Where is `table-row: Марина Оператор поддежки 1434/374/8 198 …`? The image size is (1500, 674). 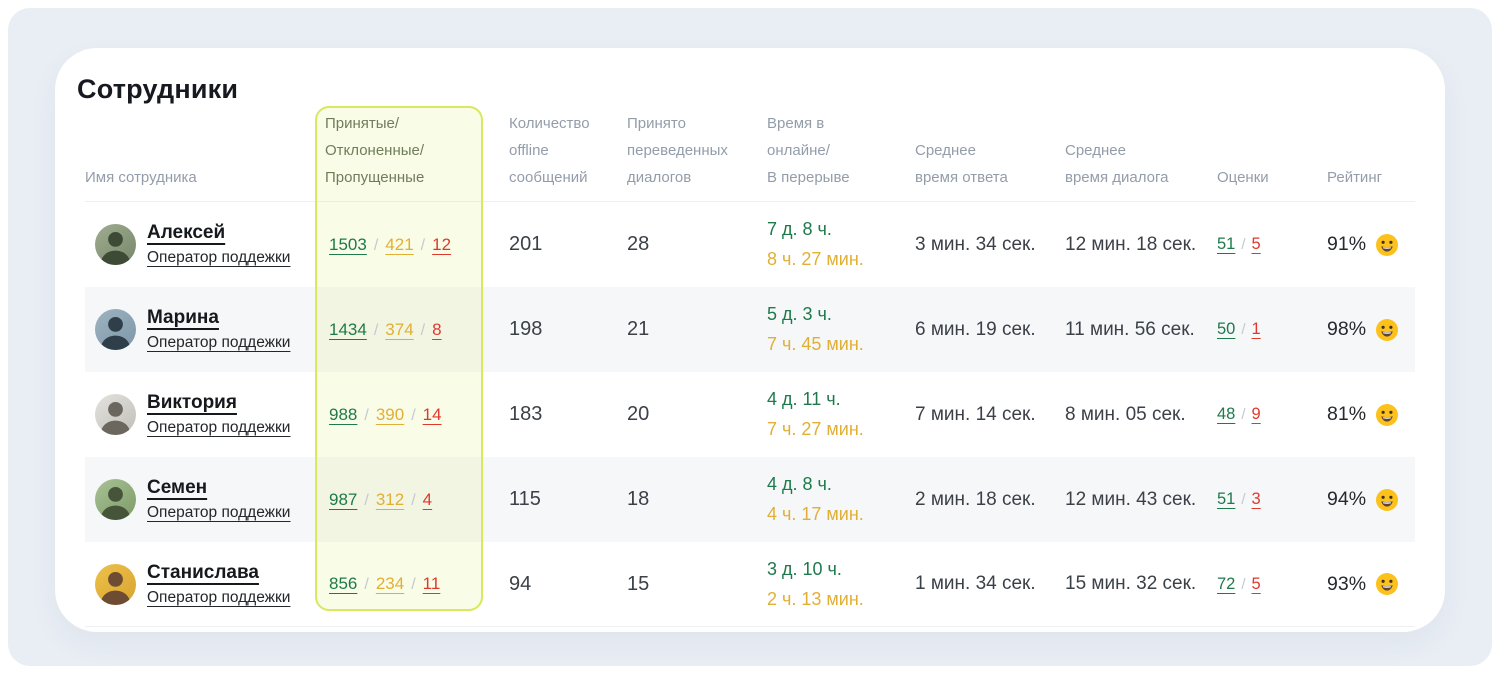 table-row: Марина Оператор поддежки 1434/374/8 198 … is located at coordinates (750, 329).